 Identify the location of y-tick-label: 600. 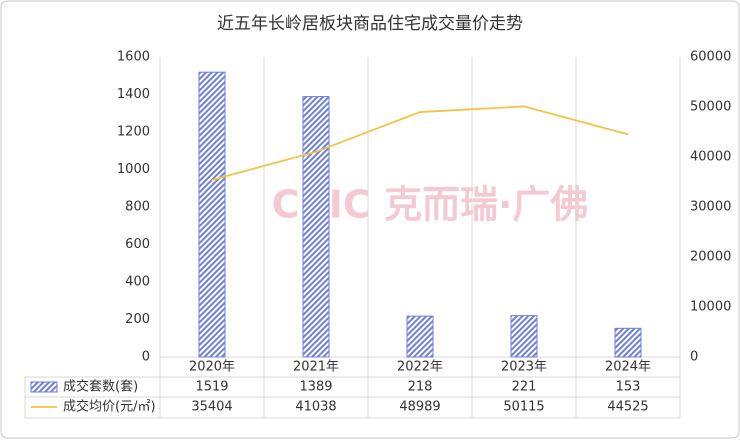
(137, 244).